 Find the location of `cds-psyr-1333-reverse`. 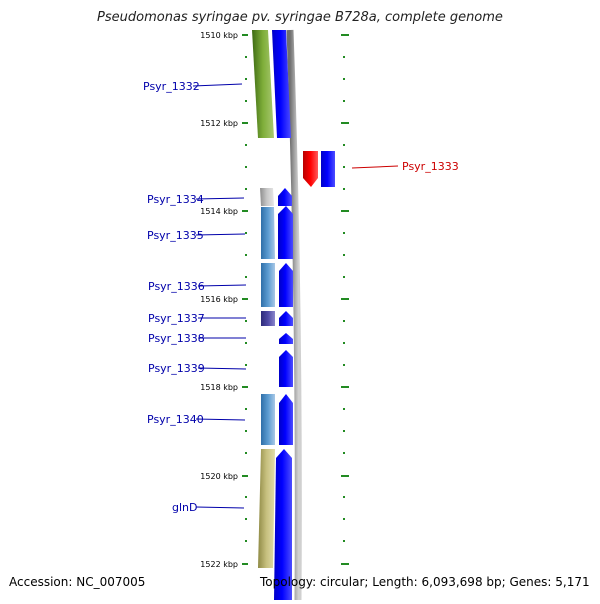

cds-psyr-1333-reverse is located at coordinates (310, 169).